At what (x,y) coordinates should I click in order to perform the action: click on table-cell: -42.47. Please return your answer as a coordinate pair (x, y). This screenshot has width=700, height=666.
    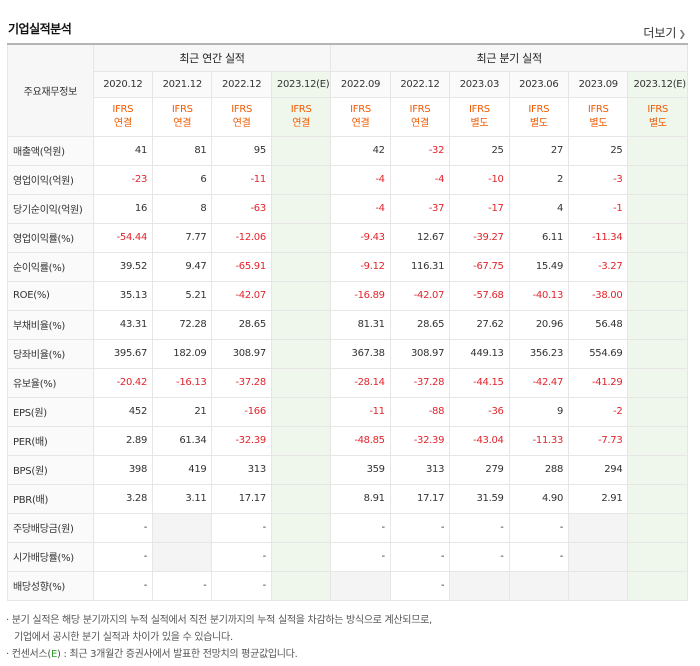
    Looking at the image, I should click on (539, 382).